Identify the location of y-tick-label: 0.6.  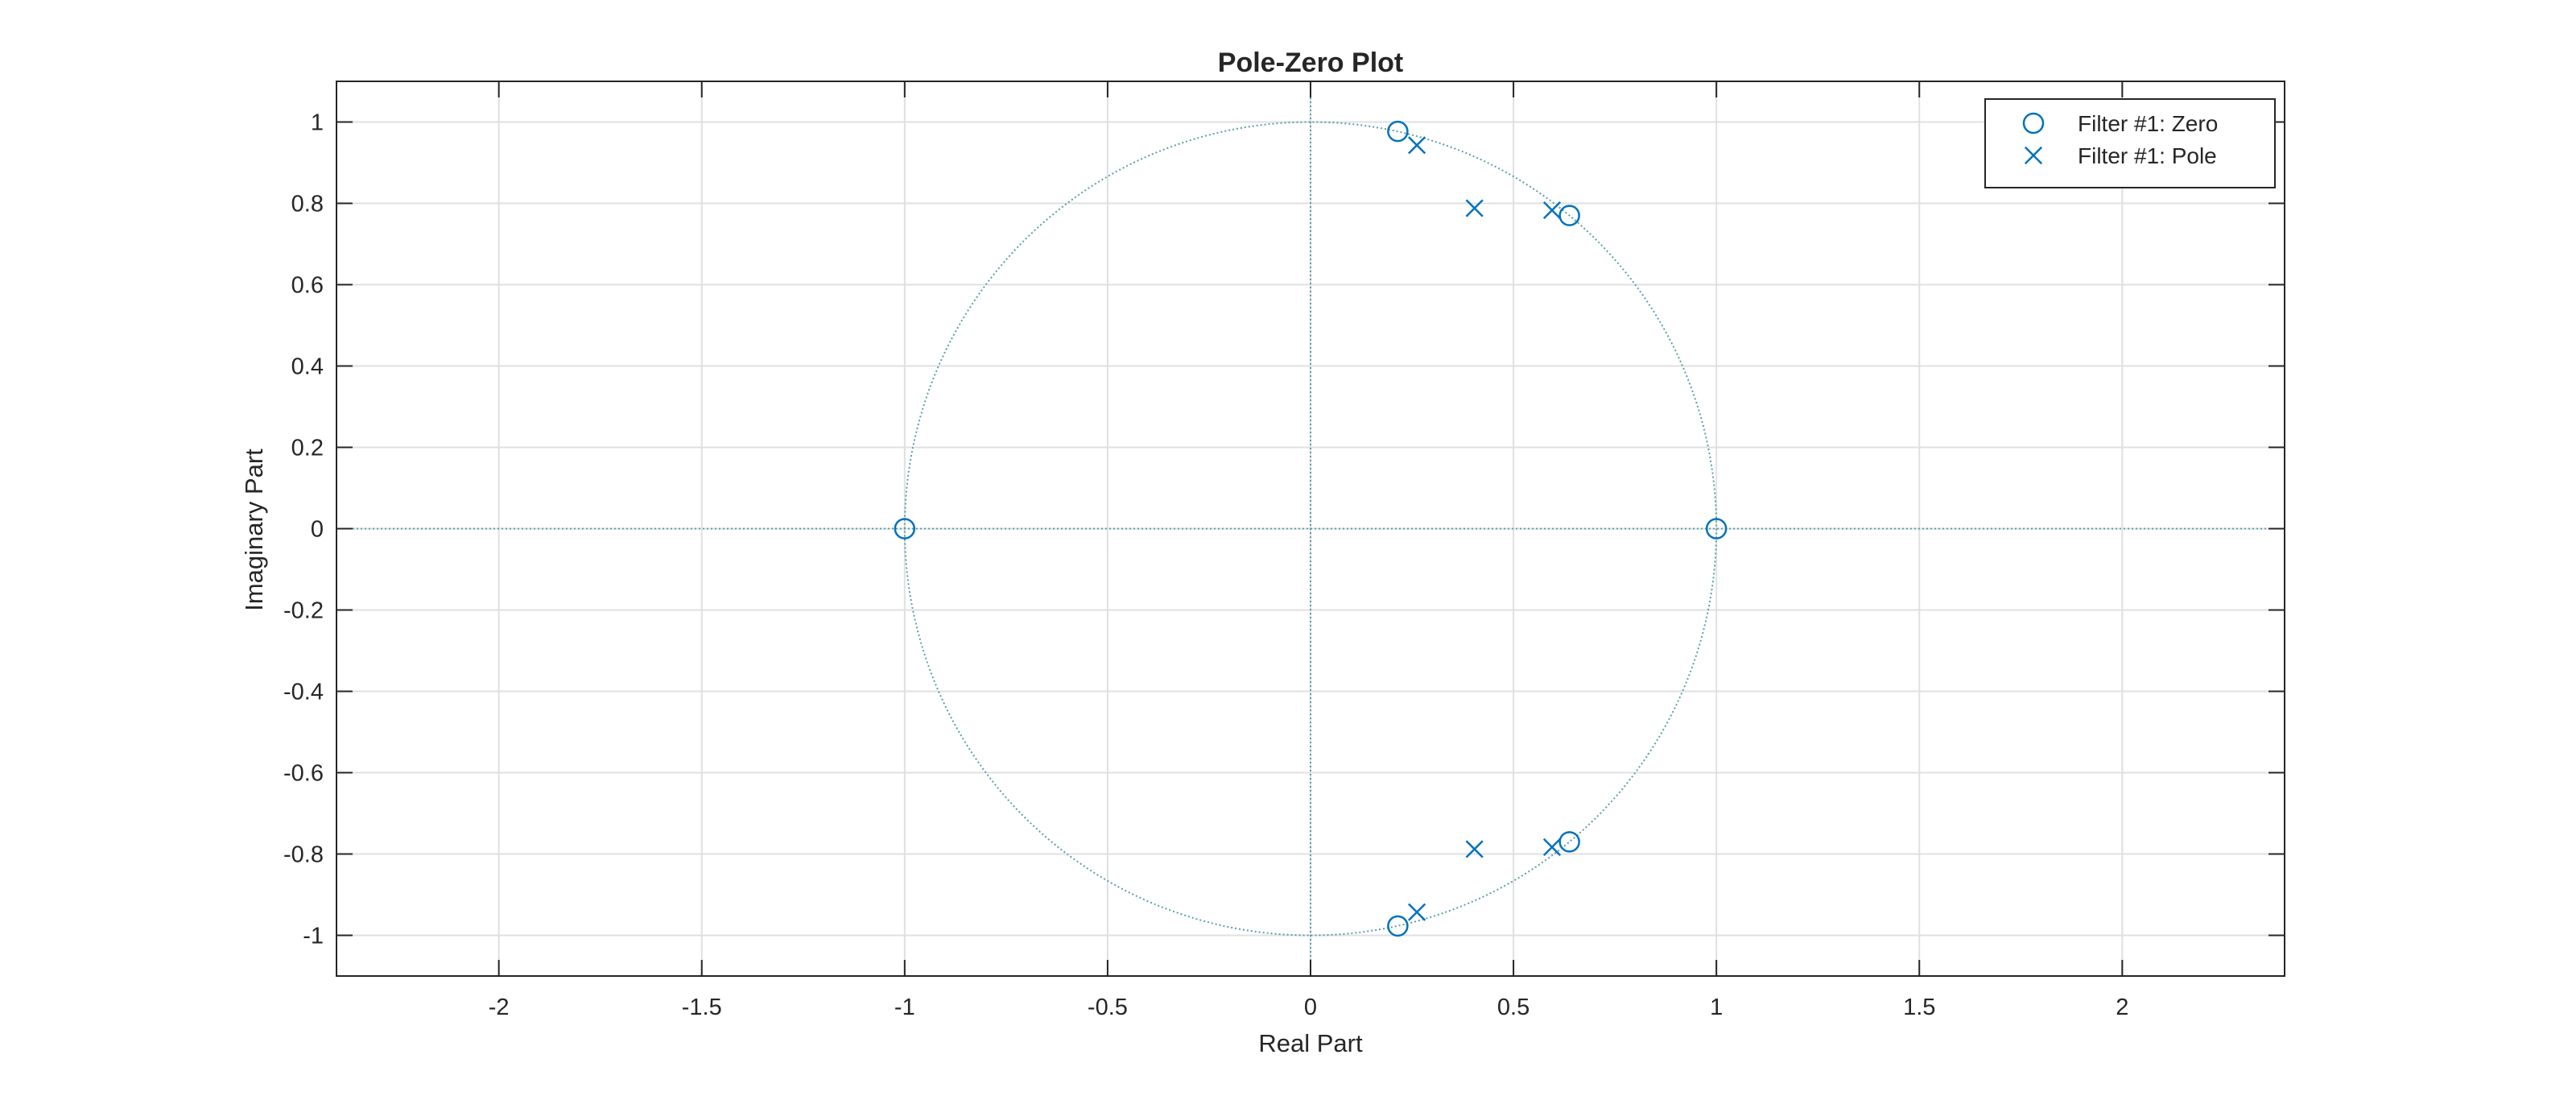
(307, 286).